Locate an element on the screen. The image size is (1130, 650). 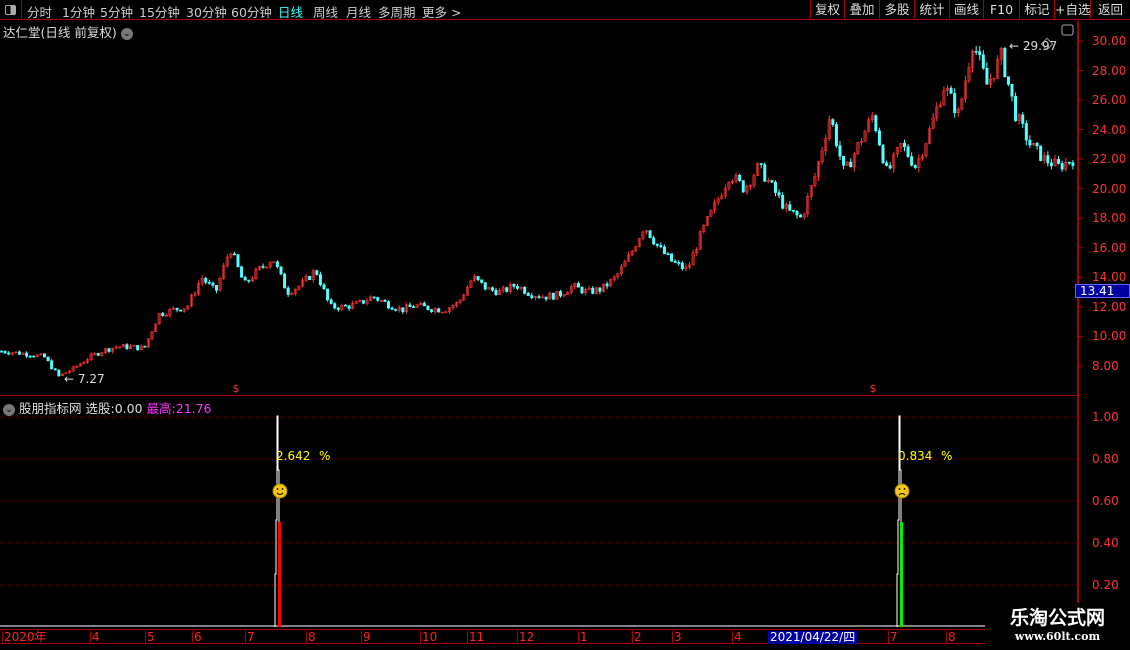
toolbar-button-4: 画线 is located at coordinates (966, 10).